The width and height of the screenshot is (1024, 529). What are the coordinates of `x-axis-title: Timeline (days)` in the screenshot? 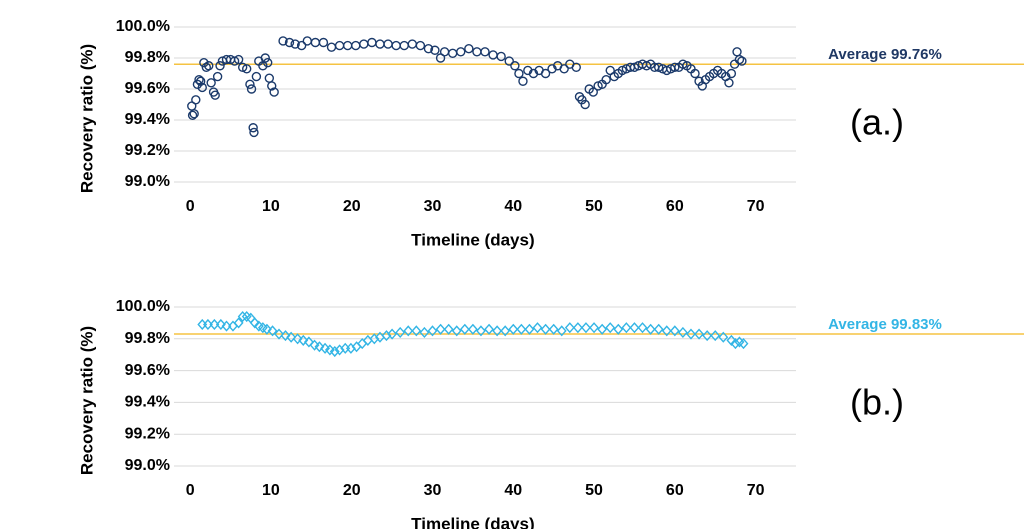 It's located at (472, 239).